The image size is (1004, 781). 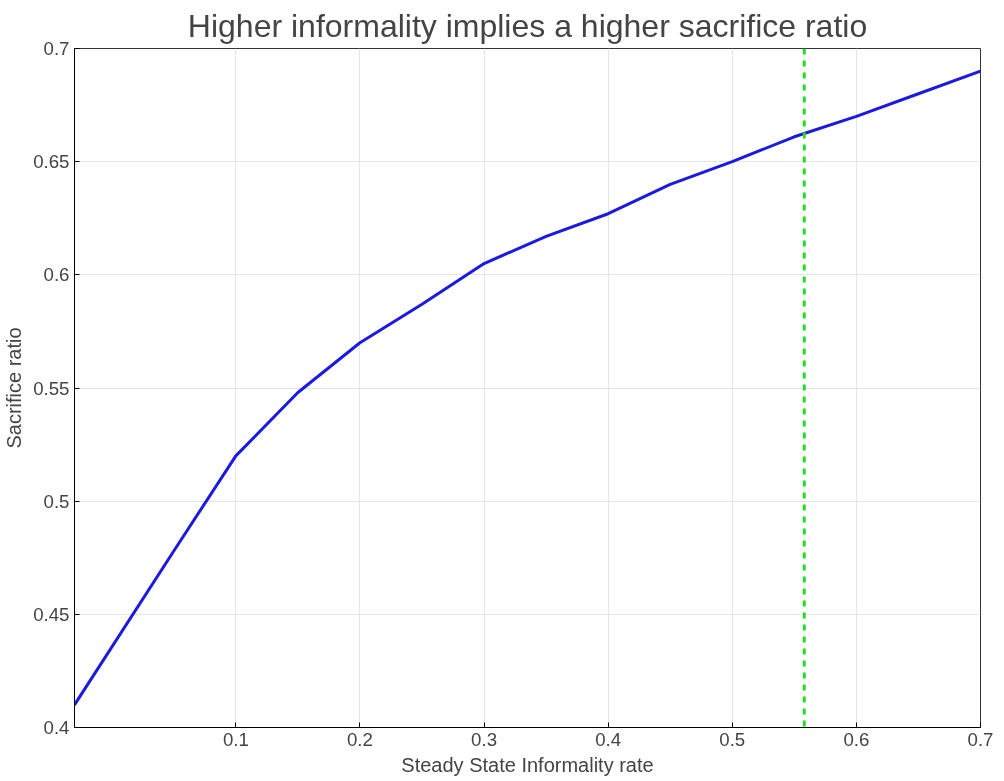 What do you see at coordinates (980, 739) in the screenshot?
I see `x-tick-label: 0.7` at bounding box center [980, 739].